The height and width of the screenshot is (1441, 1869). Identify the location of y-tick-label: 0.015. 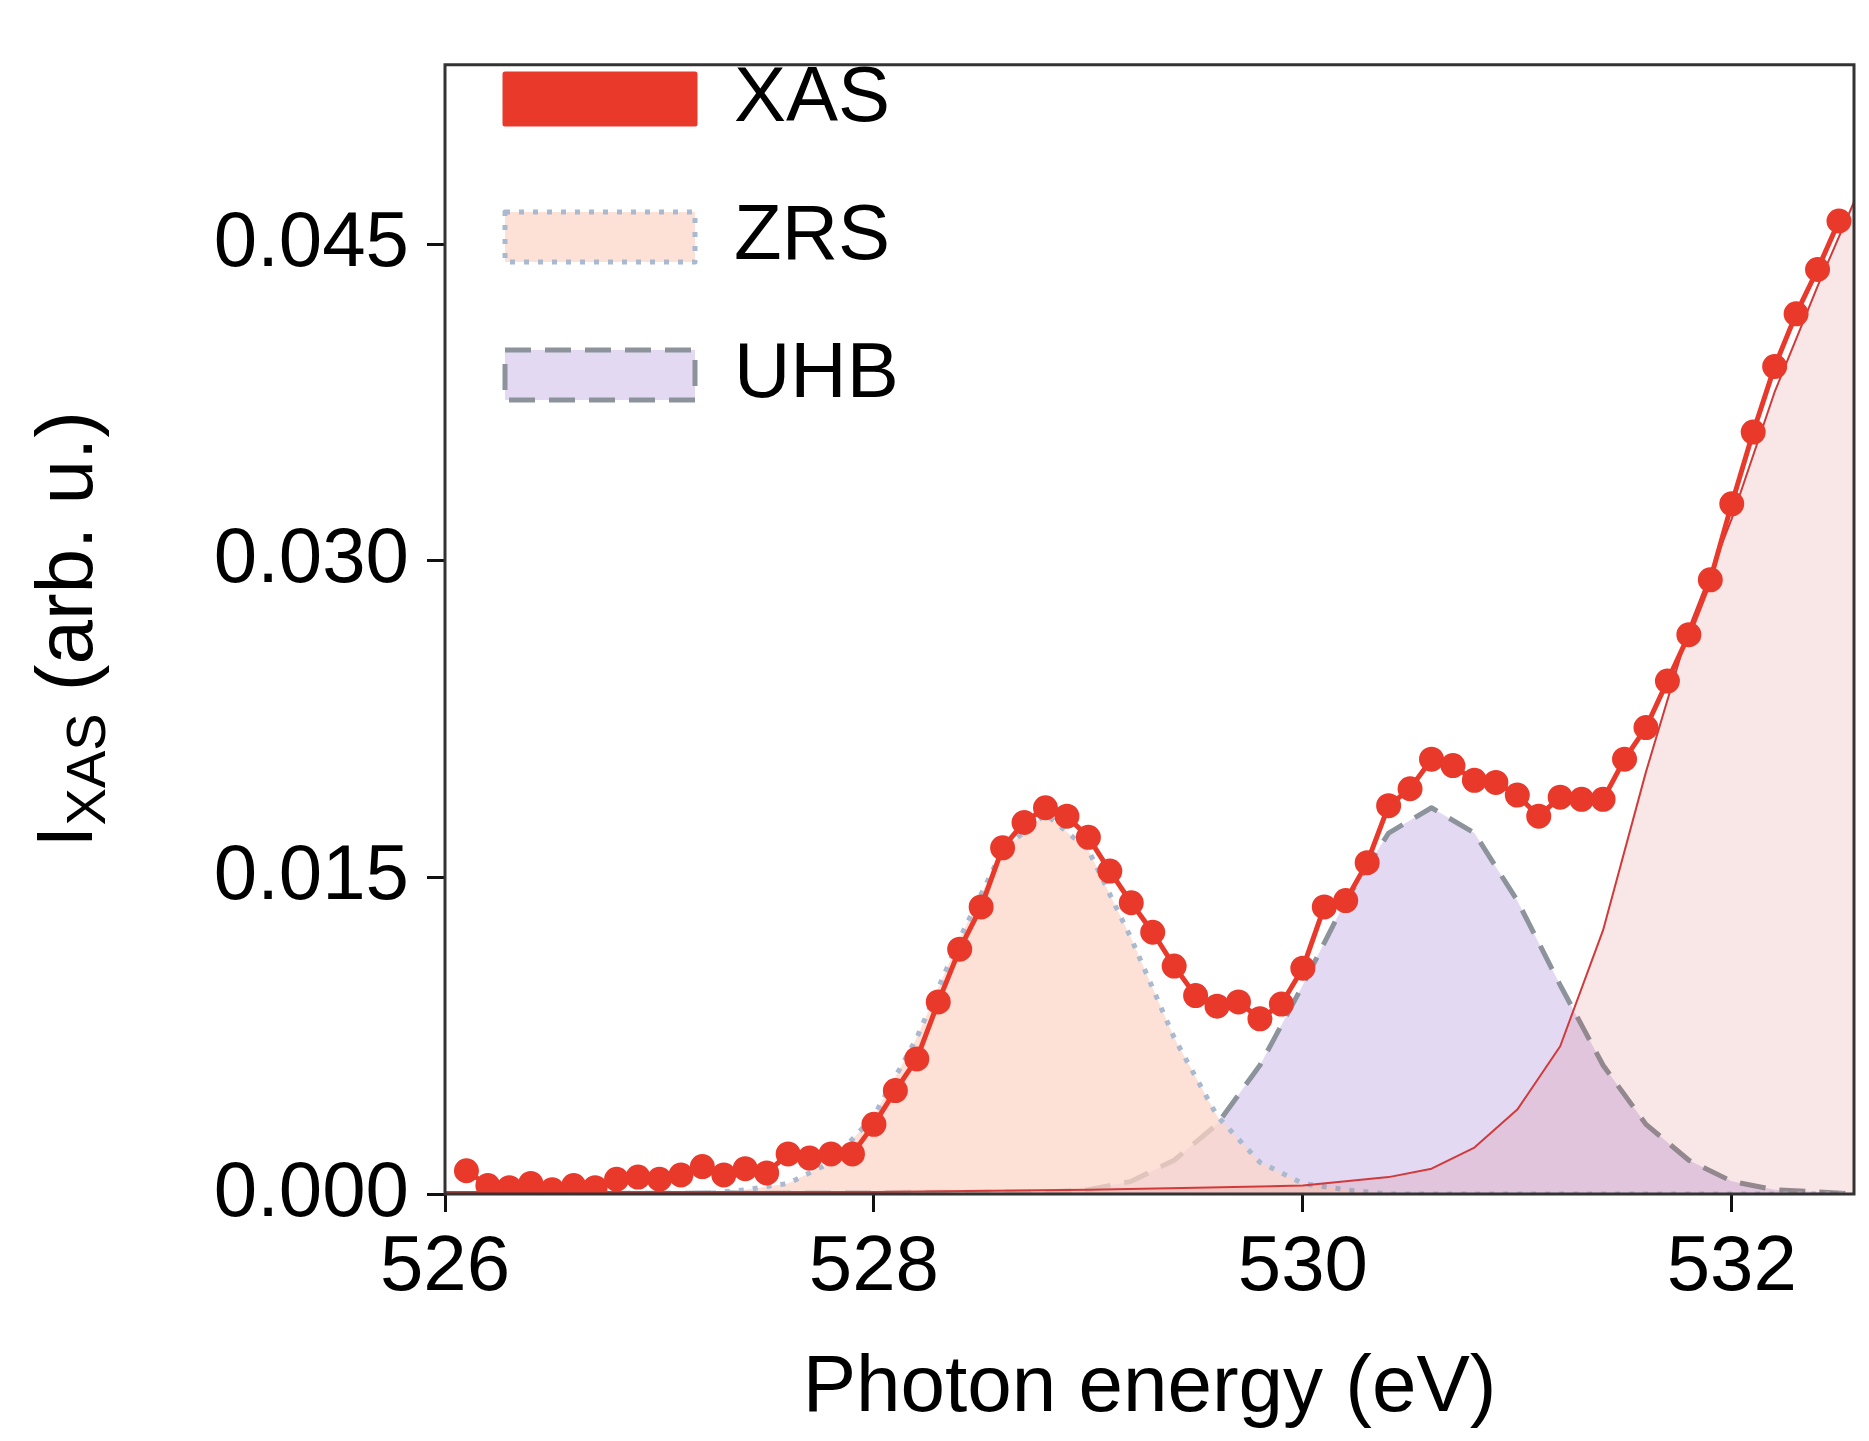
(311, 871).